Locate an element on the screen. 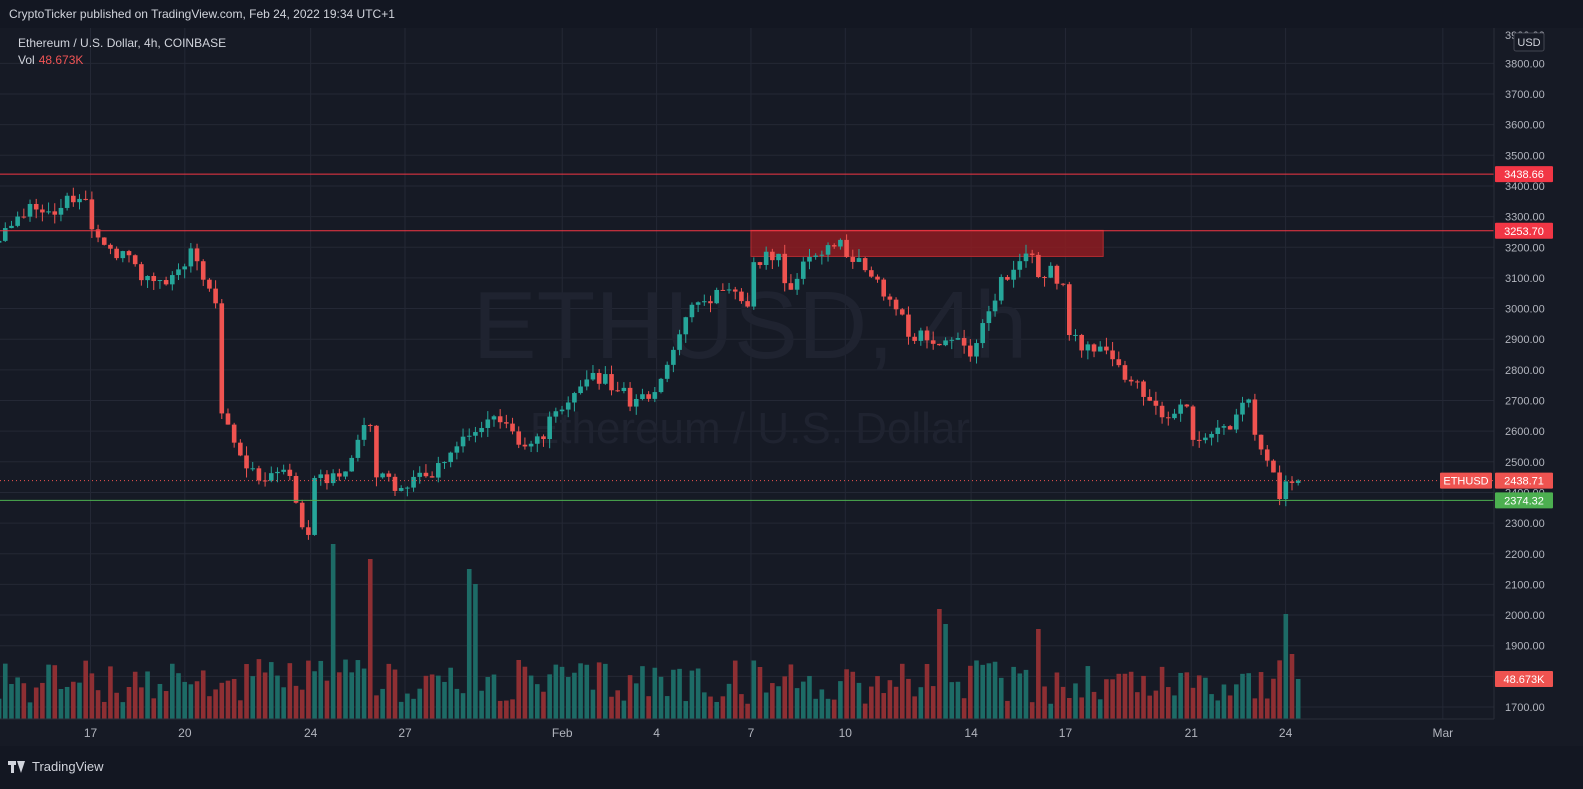 Image resolution: width=1583 pixels, height=789 pixels. price-tick-label: 3100.00 is located at coordinates (1525, 279).